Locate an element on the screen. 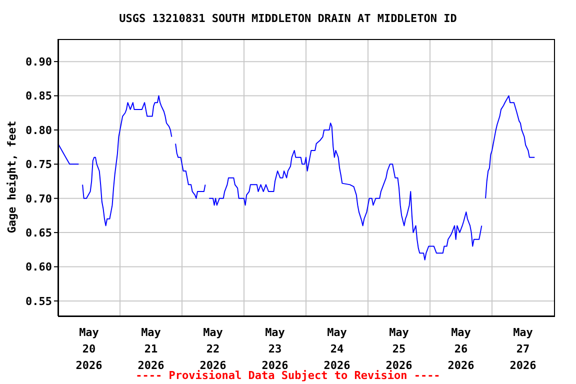 The image size is (576, 384). x-tick-label: May 20 2026 is located at coordinates (89, 349).